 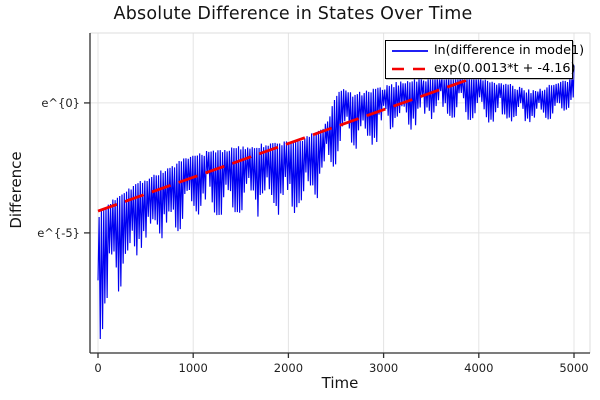 What do you see at coordinates (60, 102) in the screenshot?
I see `y-tick-label-0: e^{0}` at bounding box center [60, 102].